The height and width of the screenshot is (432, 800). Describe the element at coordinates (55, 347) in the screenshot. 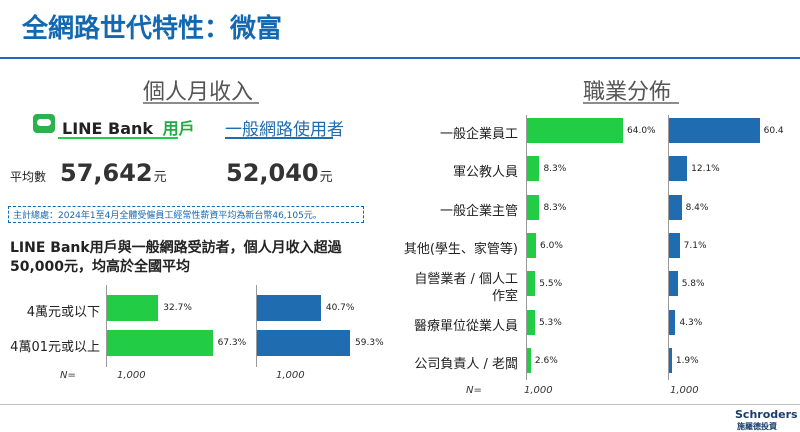

I see `income-category-label: 4萬01元或以上` at that location.